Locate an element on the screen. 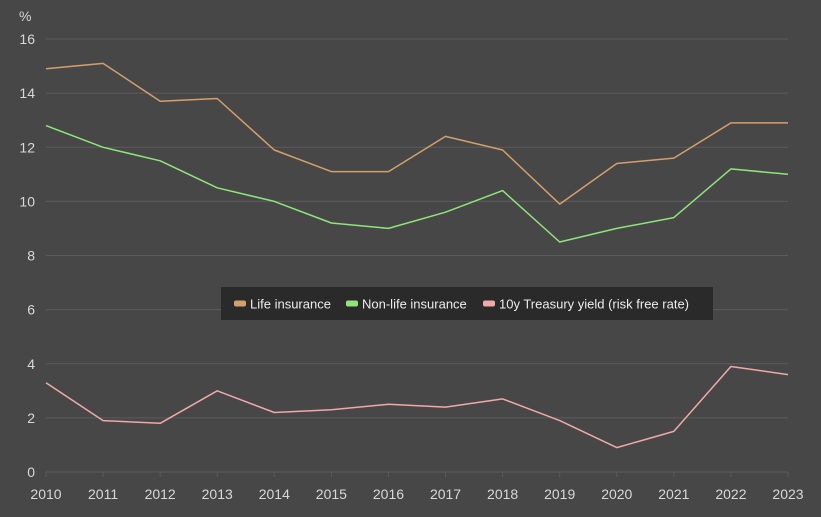 The width and height of the screenshot is (821, 517). y-tick-label: 14 is located at coordinates (27, 93).